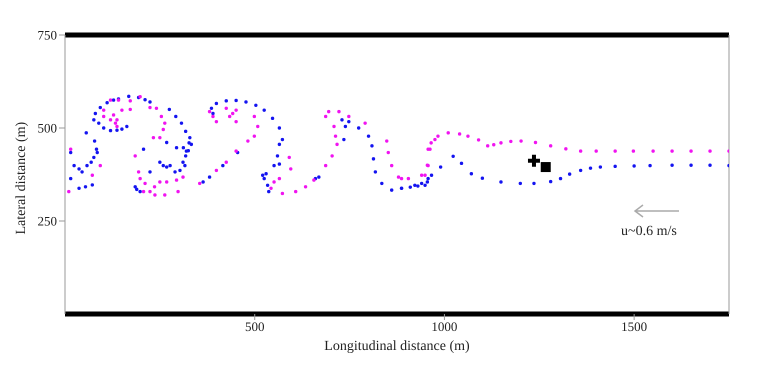  What do you see at coordinates (254, 326) in the screenshot?
I see `x-tick-label: 500` at bounding box center [254, 326].